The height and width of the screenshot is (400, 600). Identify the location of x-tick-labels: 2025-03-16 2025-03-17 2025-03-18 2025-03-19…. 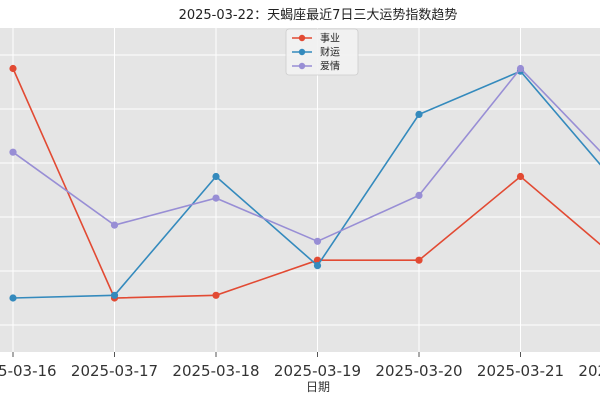
(300, 366).